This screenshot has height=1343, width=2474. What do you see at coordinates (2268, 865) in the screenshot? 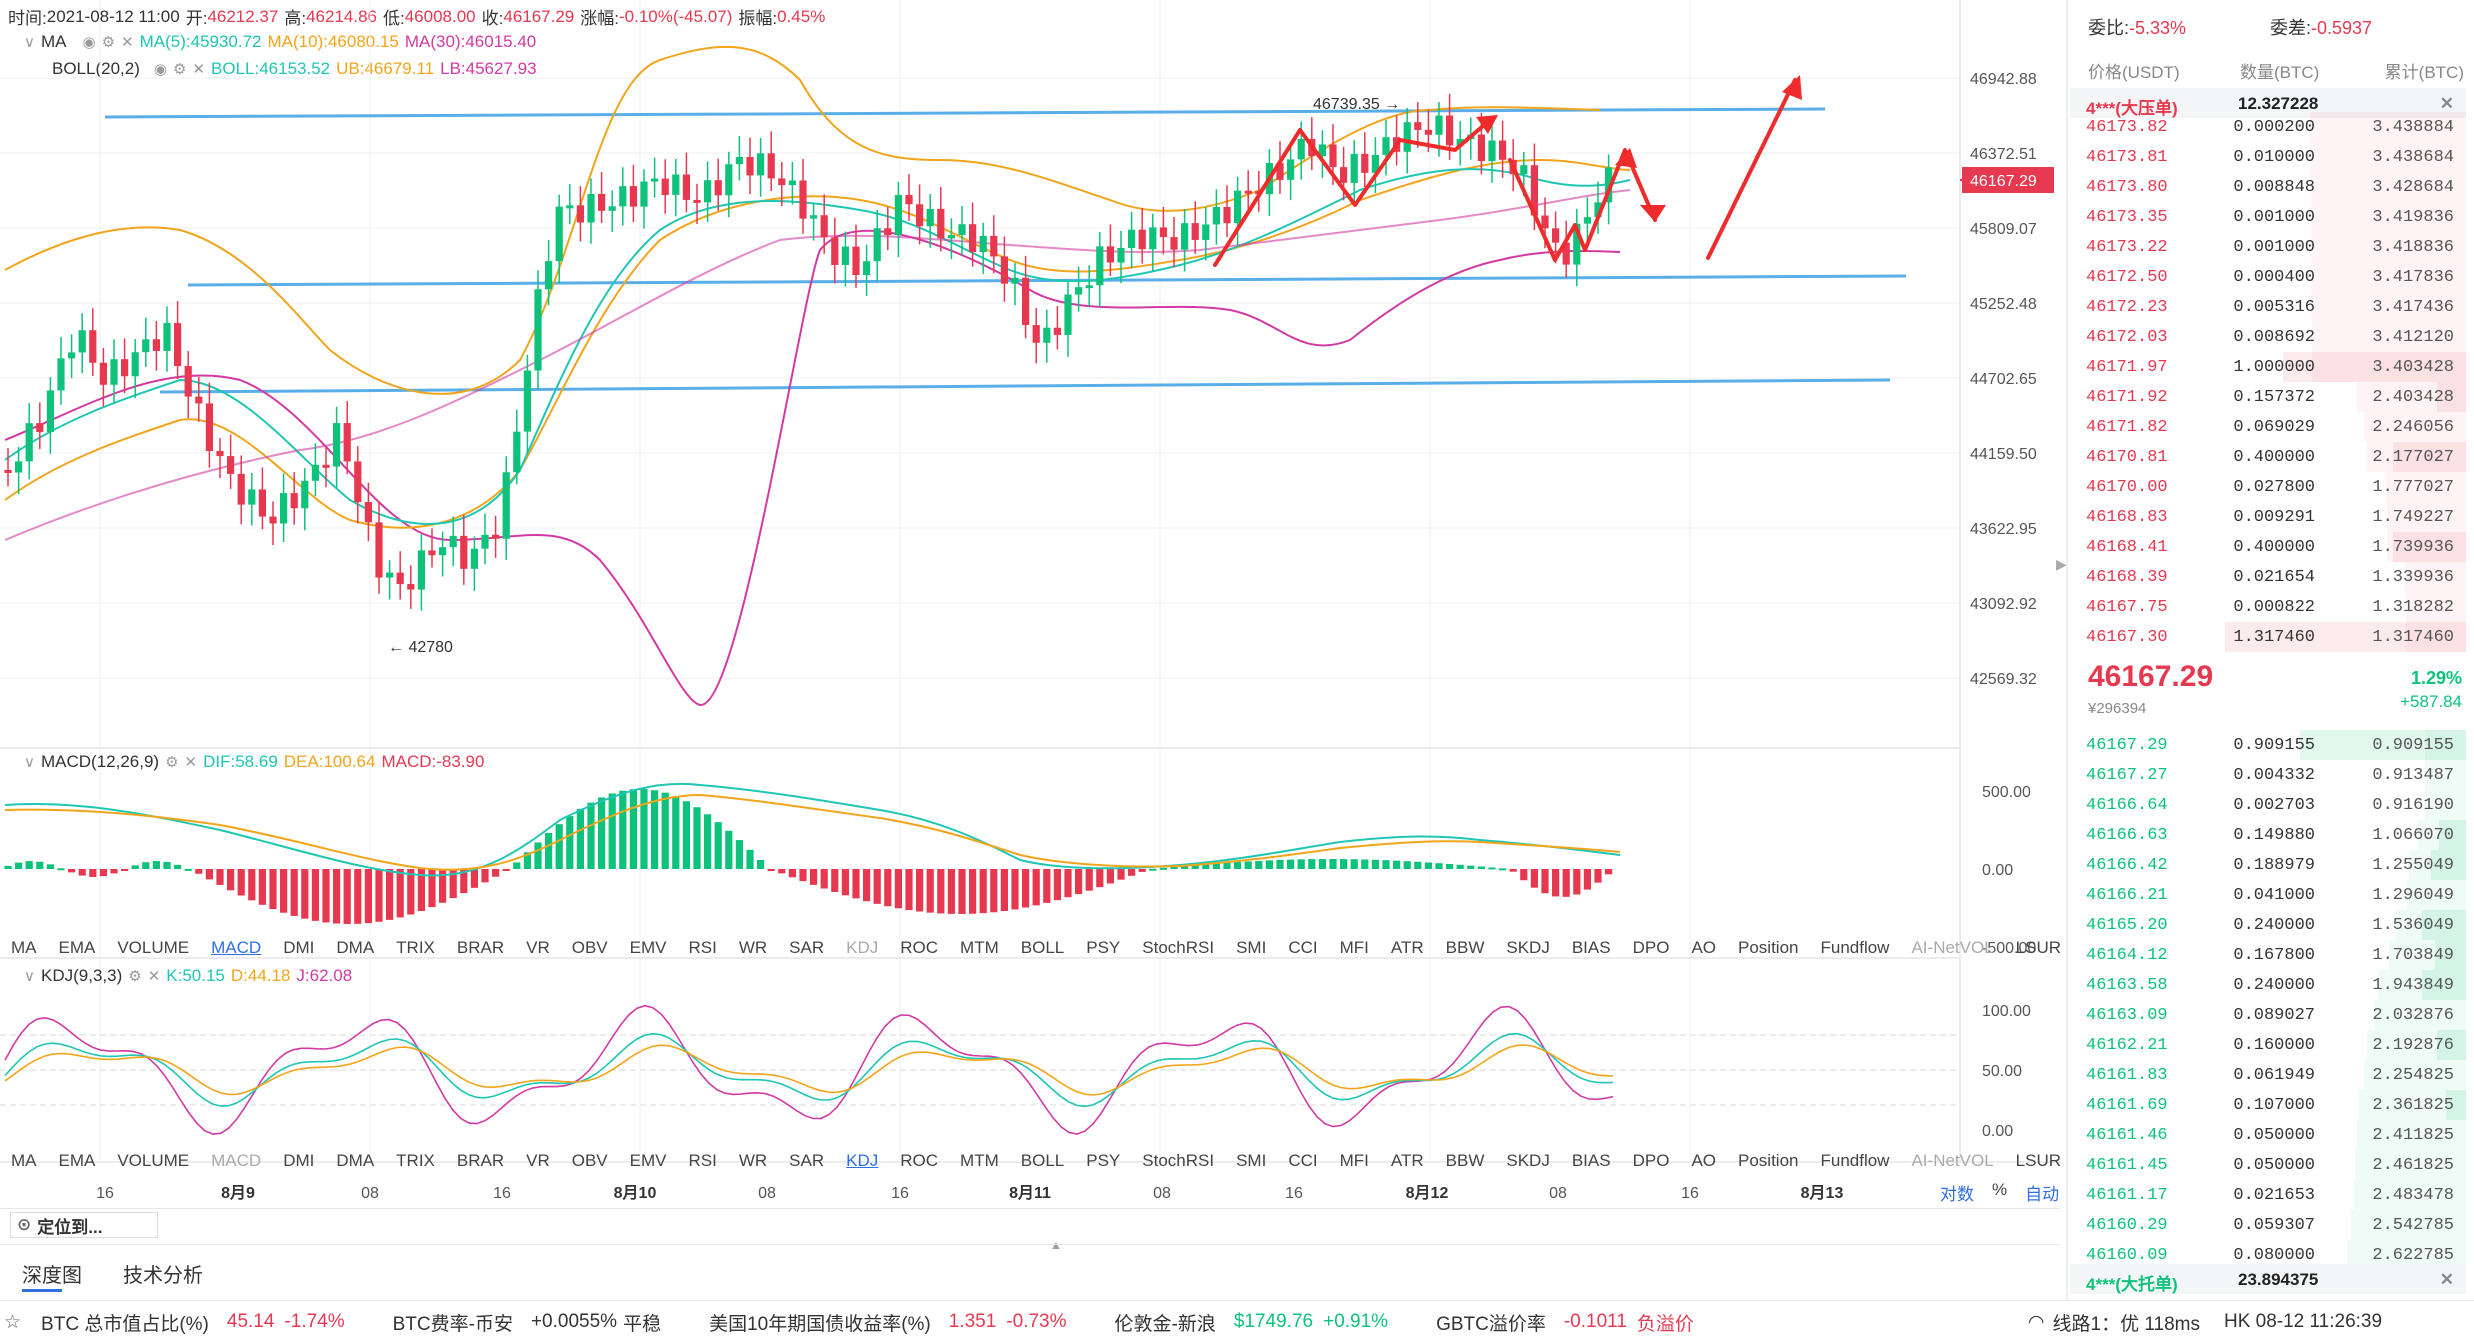
I see `bid-row: 46166.42 0.188979 1.255049` at bounding box center [2268, 865].